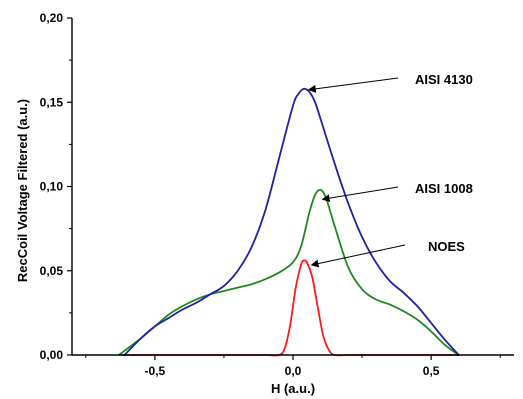 The image size is (523, 399). Describe the element at coordinates (52, 18) in the screenshot. I see `y-tick-label: 0,20` at that location.